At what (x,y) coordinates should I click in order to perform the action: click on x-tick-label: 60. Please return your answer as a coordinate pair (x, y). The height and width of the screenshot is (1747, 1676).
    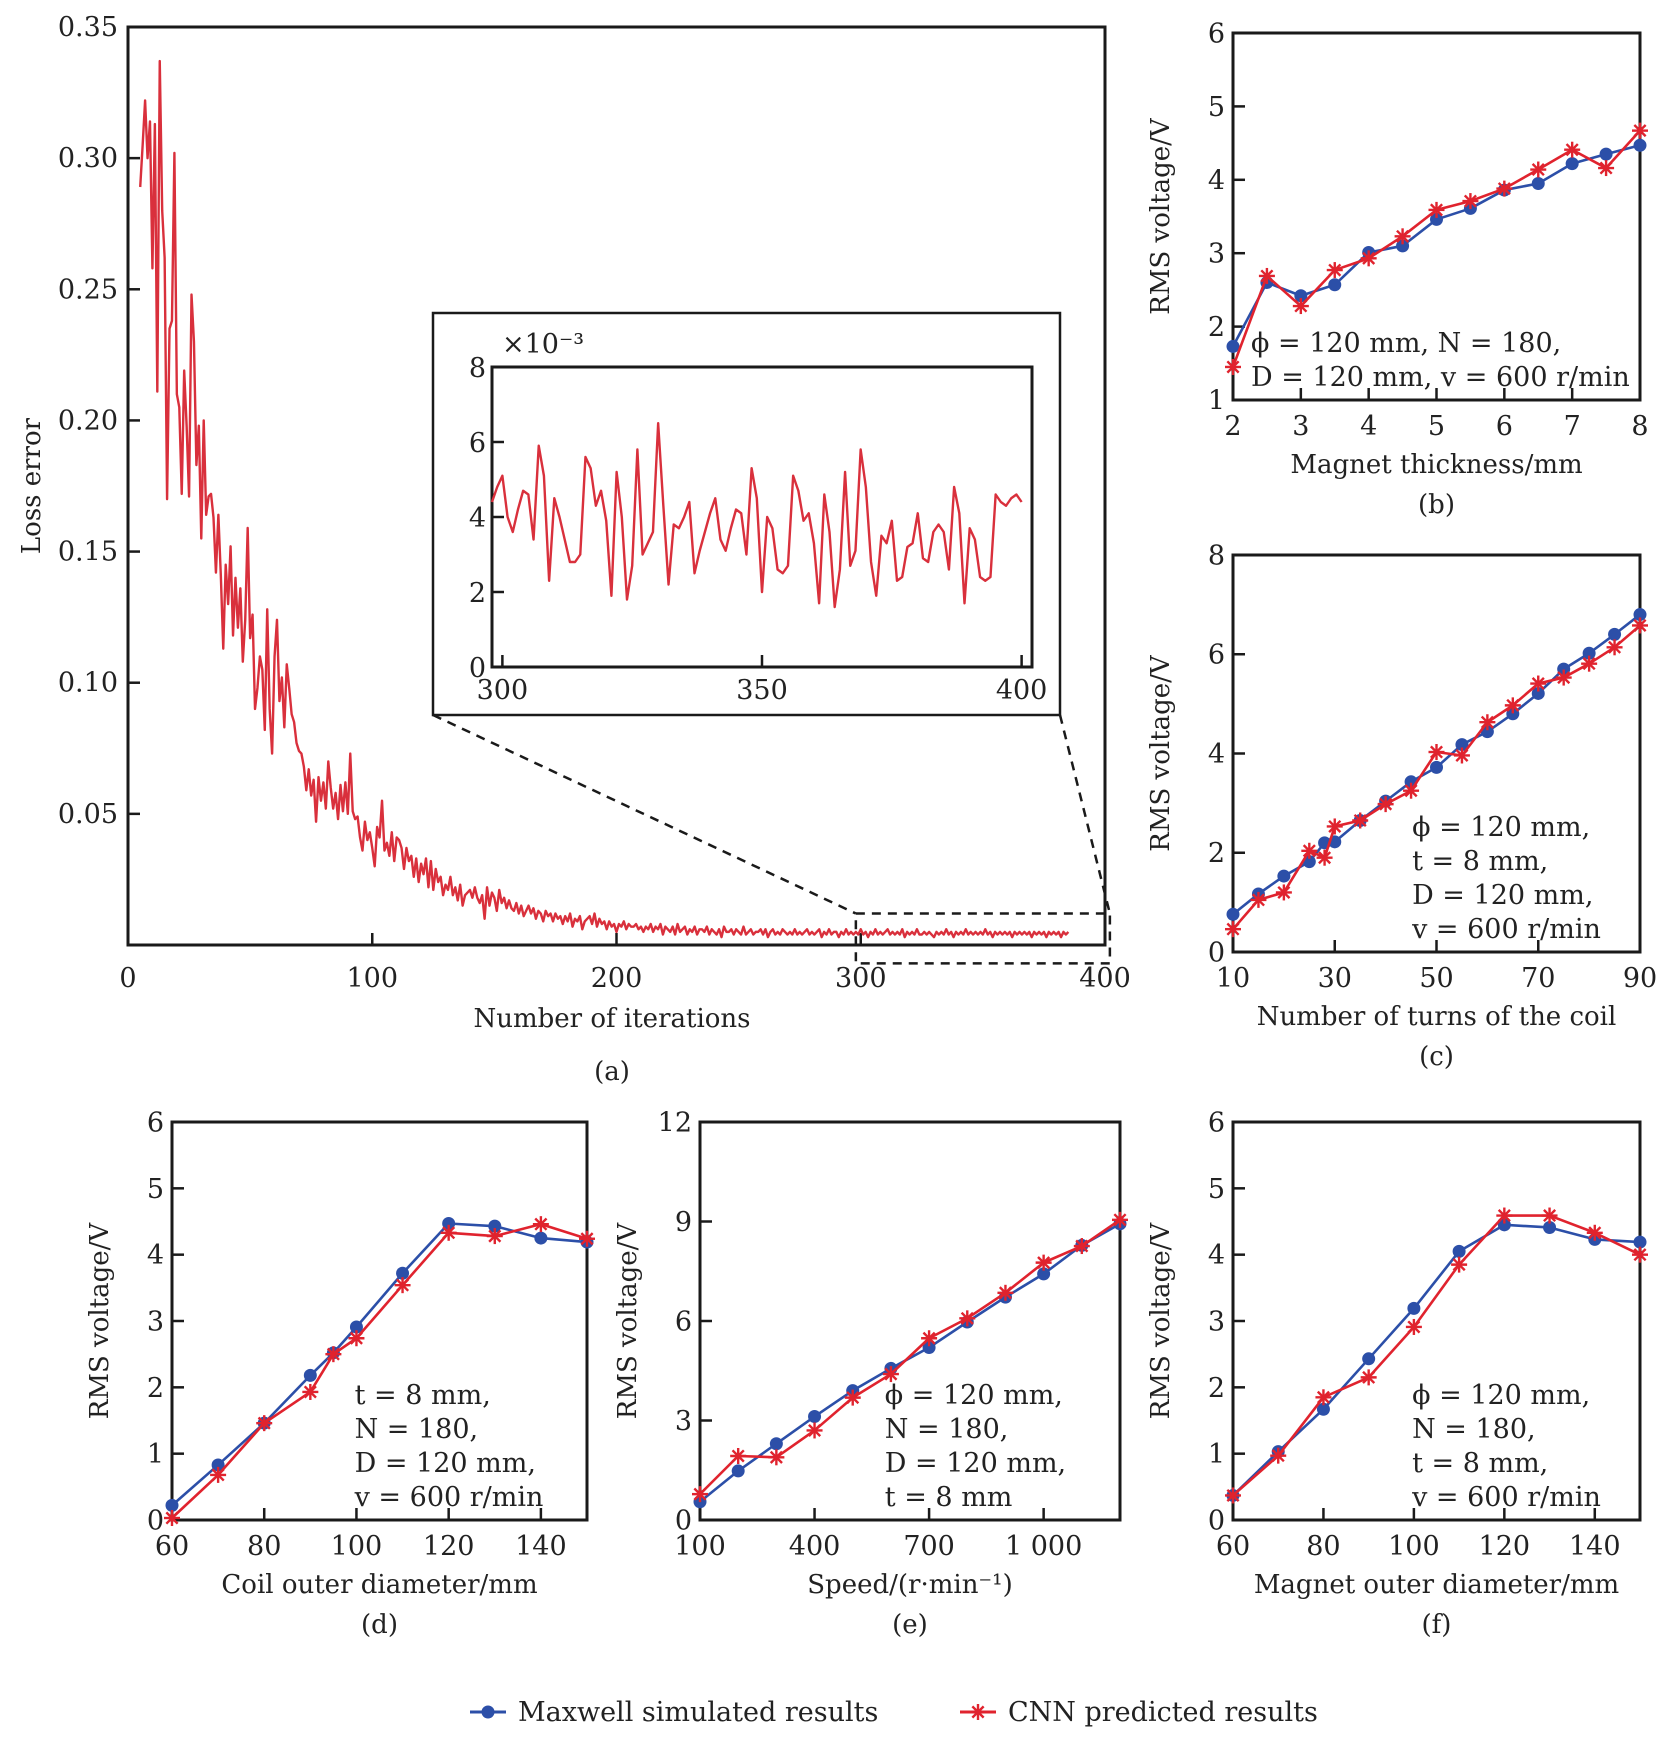
    Looking at the image, I should click on (172, 1546).